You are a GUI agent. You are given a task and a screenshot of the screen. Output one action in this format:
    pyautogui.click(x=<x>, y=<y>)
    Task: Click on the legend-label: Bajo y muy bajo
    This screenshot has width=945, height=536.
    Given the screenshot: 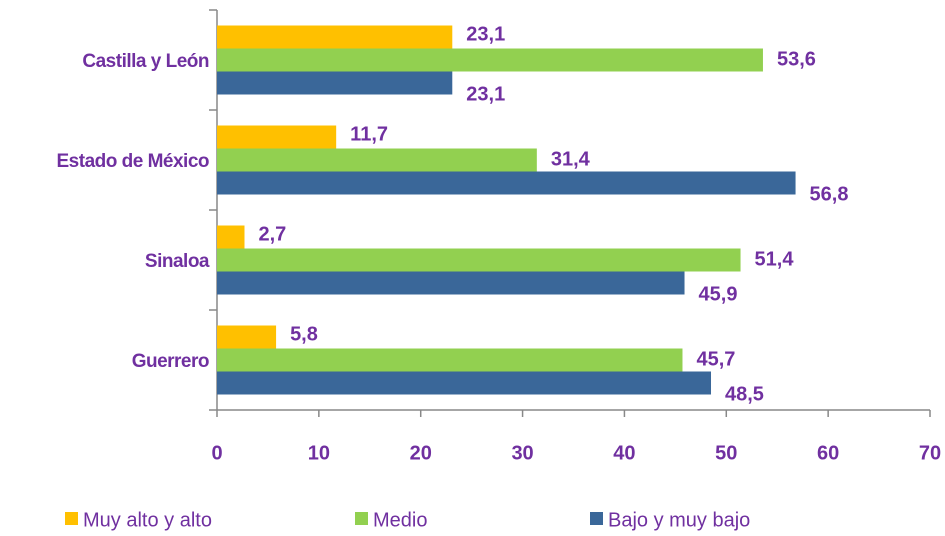 What is the action you would take?
    pyautogui.click(x=679, y=520)
    